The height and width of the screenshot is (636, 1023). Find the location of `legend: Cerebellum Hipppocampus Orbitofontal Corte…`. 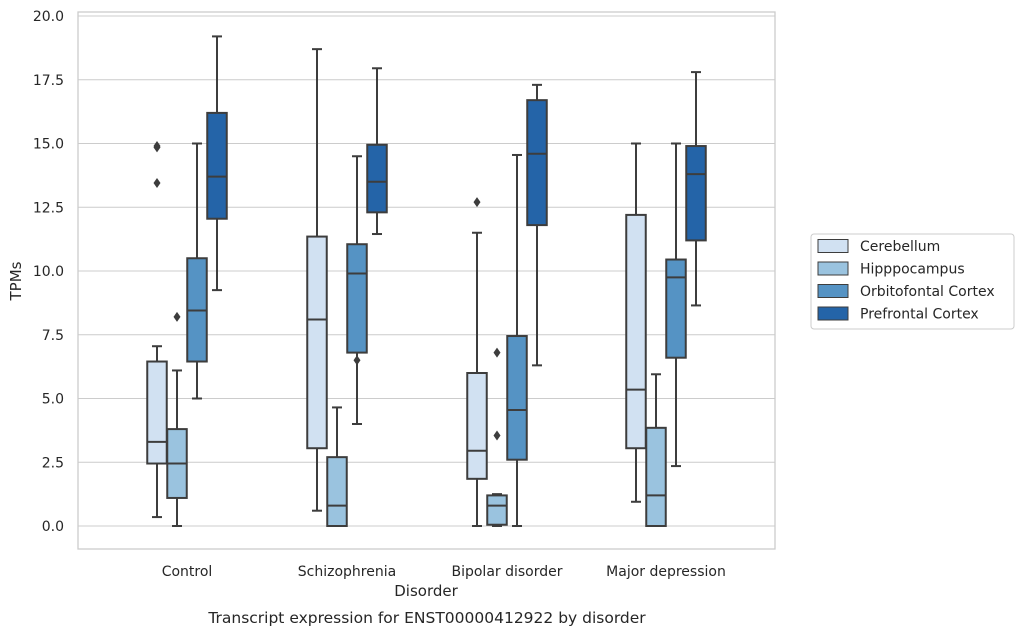

legend: Cerebellum Hipppocampus Orbitofontal Corte… is located at coordinates (912, 281).